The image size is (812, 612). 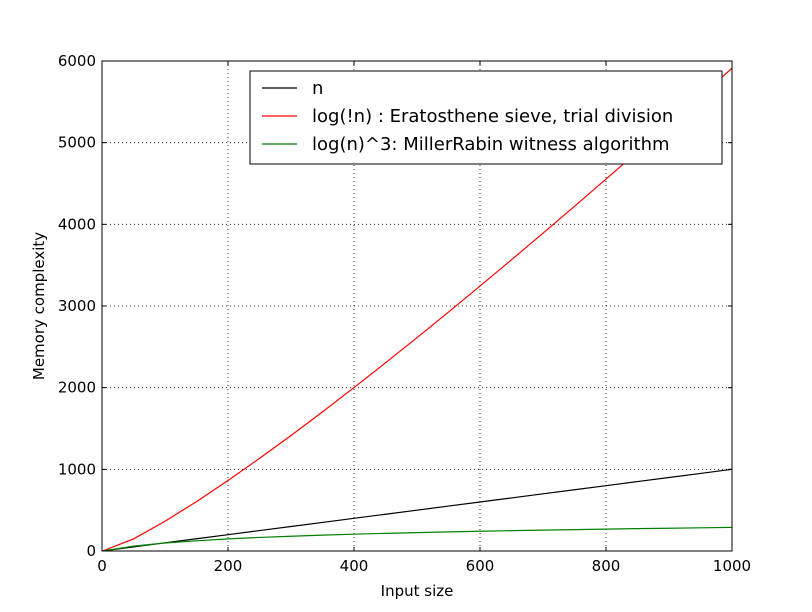 What do you see at coordinates (317, 88) in the screenshot?
I see `legend-label-0: n` at bounding box center [317, 88].